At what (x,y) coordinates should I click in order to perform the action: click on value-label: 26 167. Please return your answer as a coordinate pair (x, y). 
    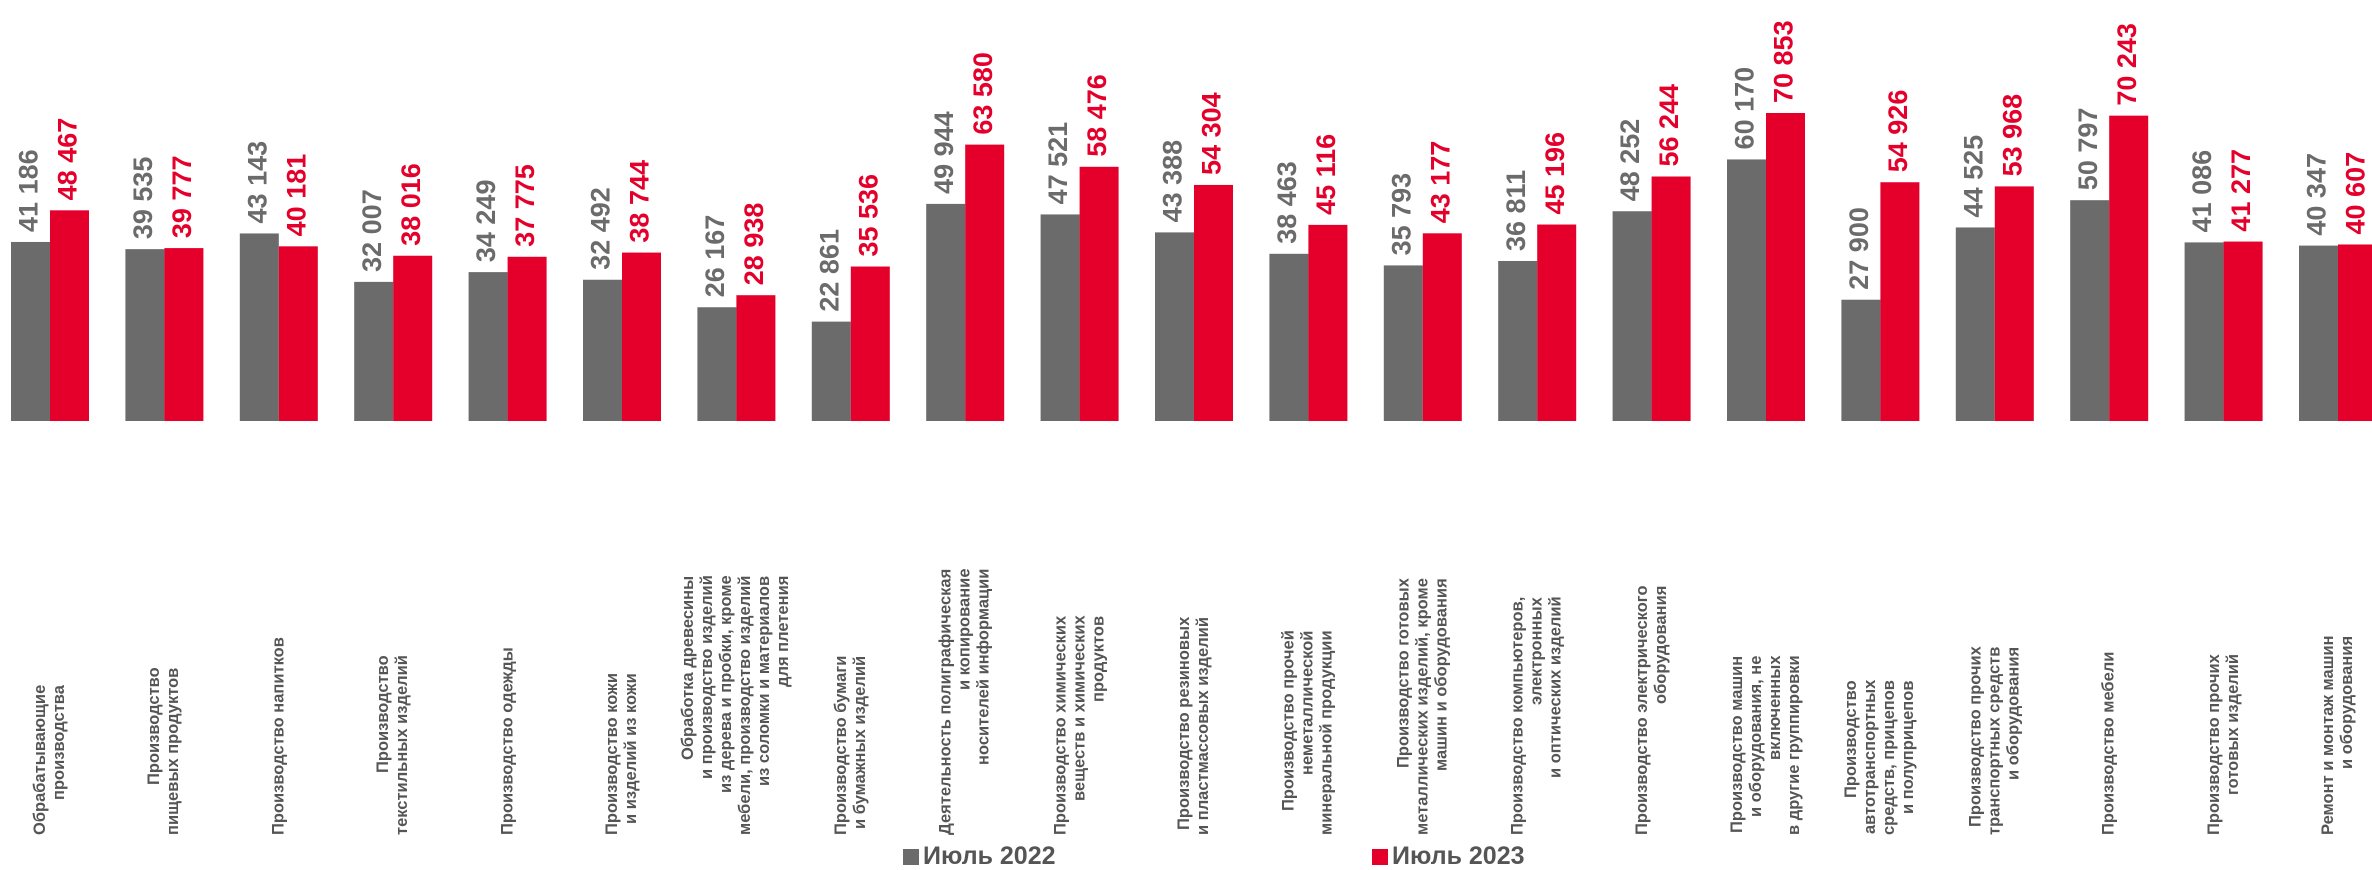
    Looking at the image, I should click on (715, 256).